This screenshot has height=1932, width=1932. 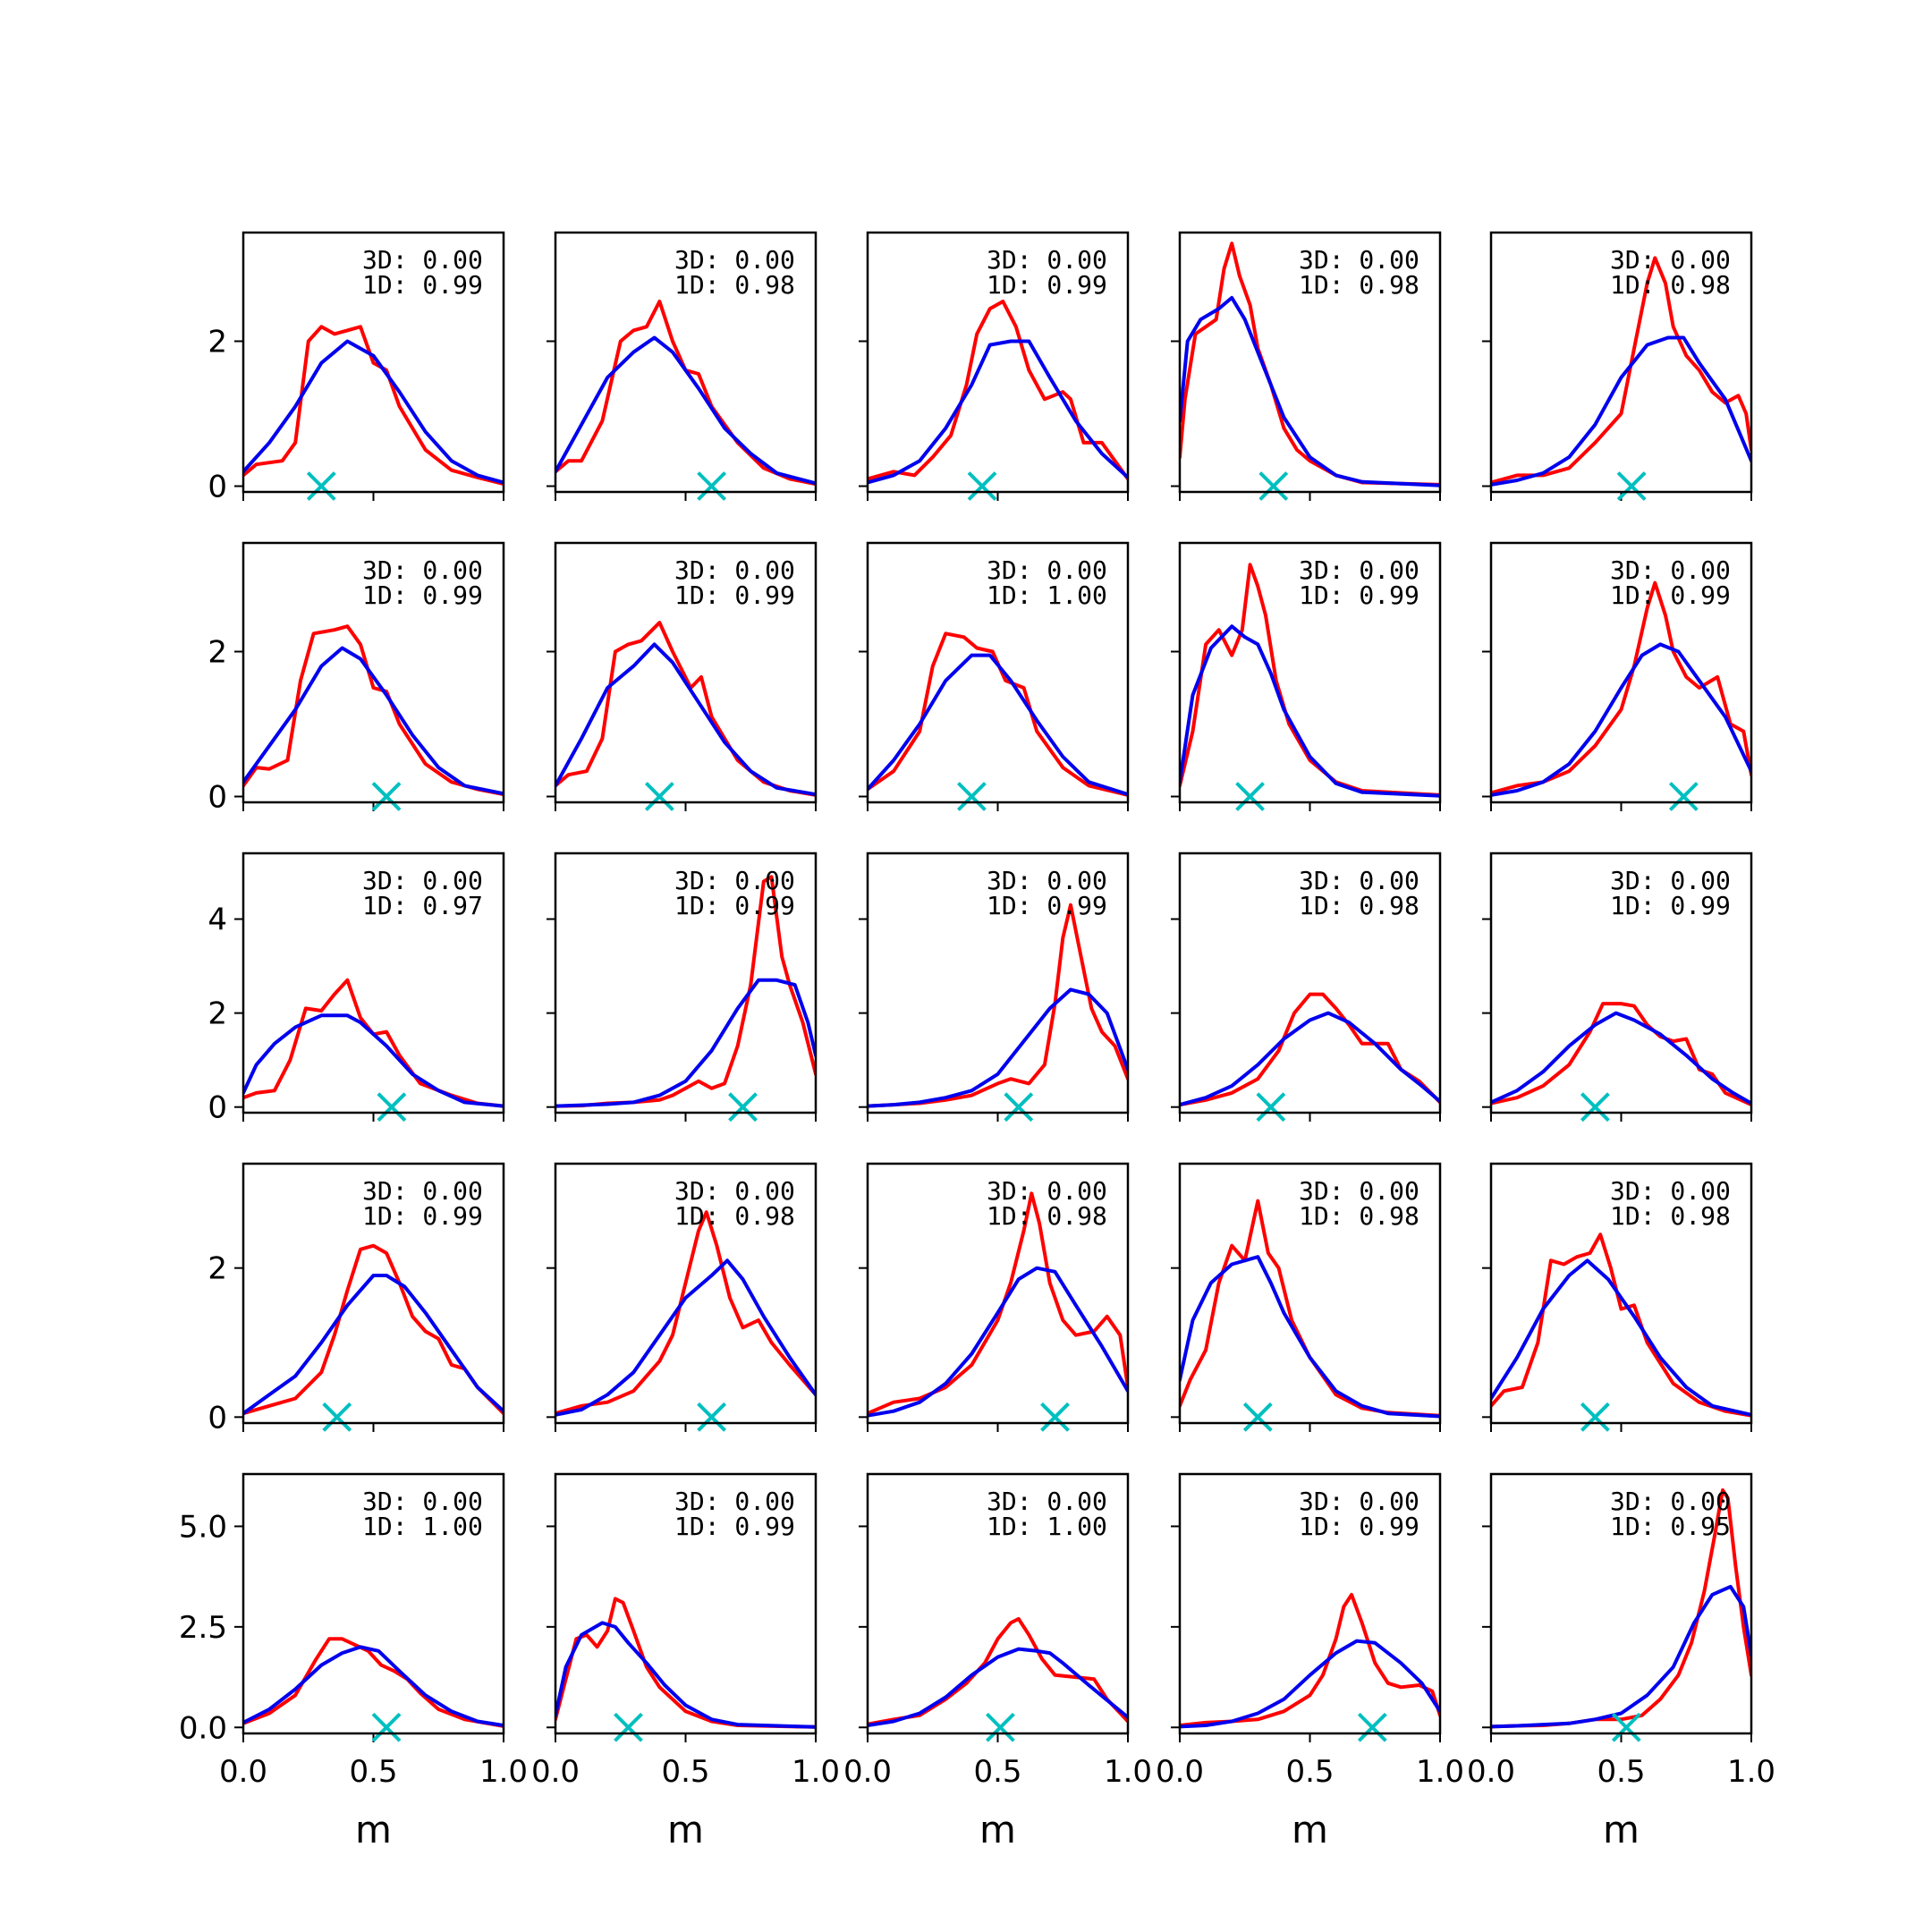 I want to click on y-tick-label: 0.0, so click(x=203, y=1728).